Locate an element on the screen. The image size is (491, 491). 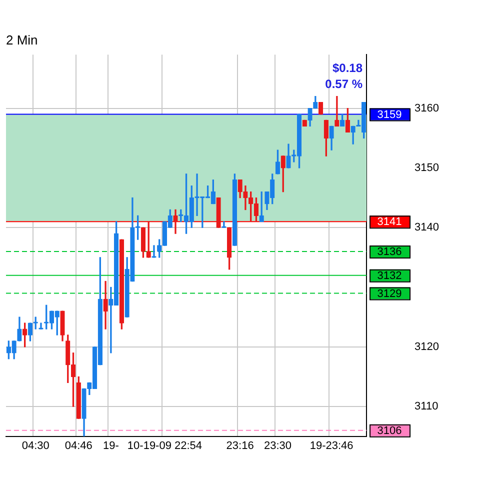
ref-line-label: 3136 is located at coordinates (389, 252).